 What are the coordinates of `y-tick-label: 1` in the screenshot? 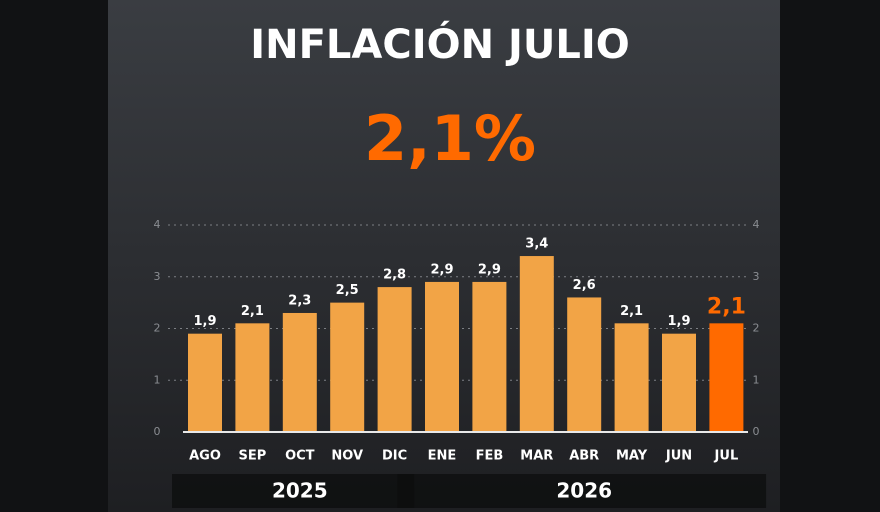 It's located at (157, 379).